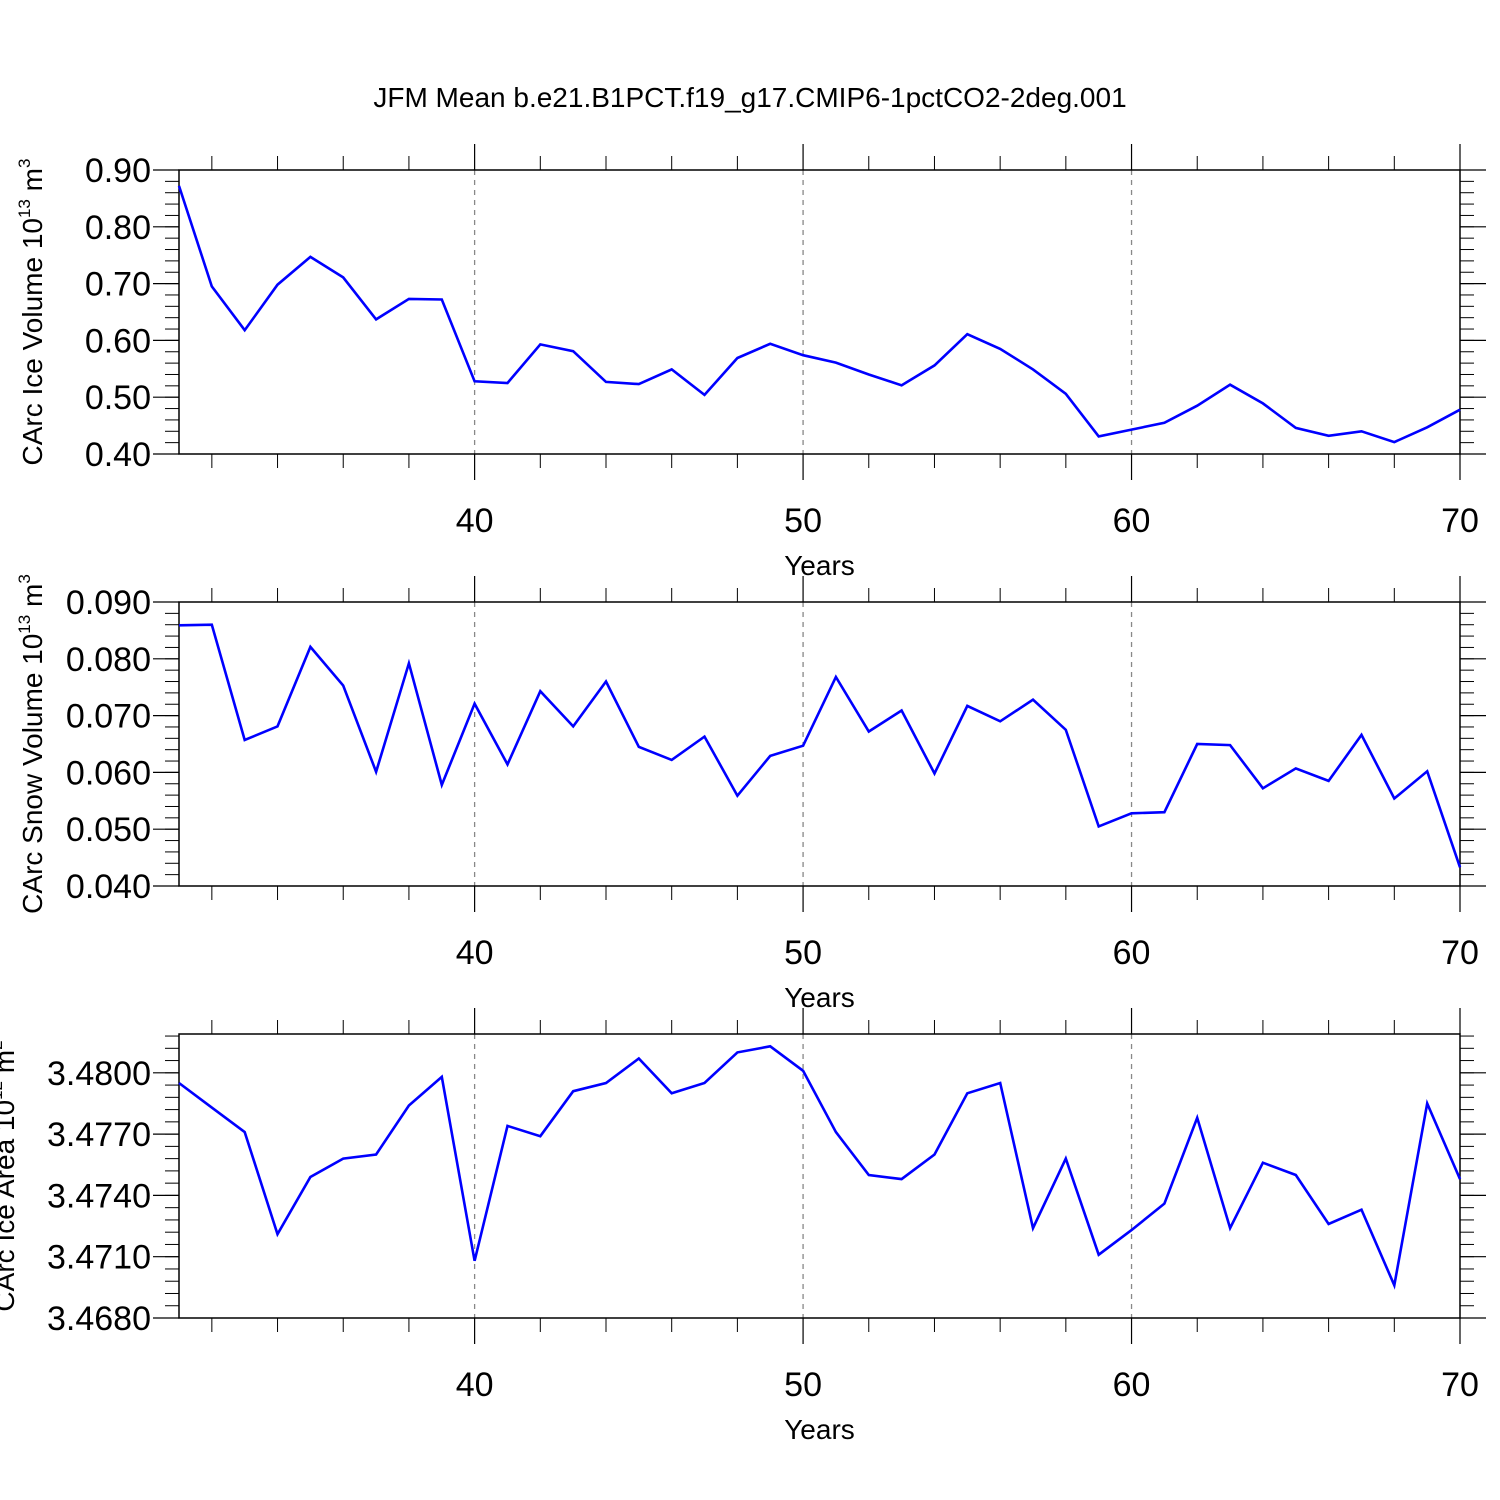 This screenshot has height=1500, width=1500. Describe the element at coordinates (118, 341) in the screenshot. I see `y-tick-label: 0.60` at that location.